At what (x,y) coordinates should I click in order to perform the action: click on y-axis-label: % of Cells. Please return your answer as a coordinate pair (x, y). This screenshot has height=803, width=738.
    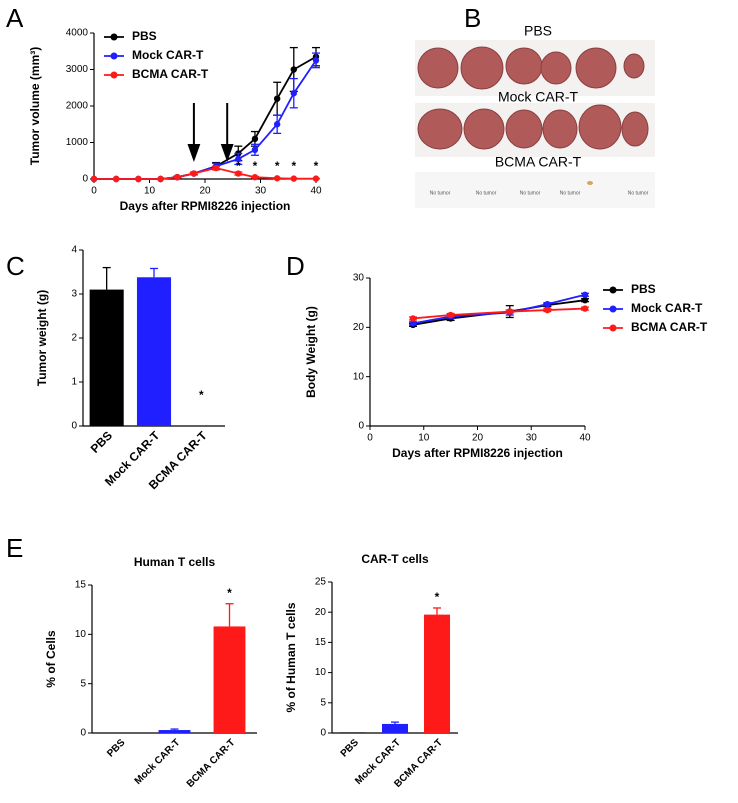
    Looking at the image, I should click on (51, 659).